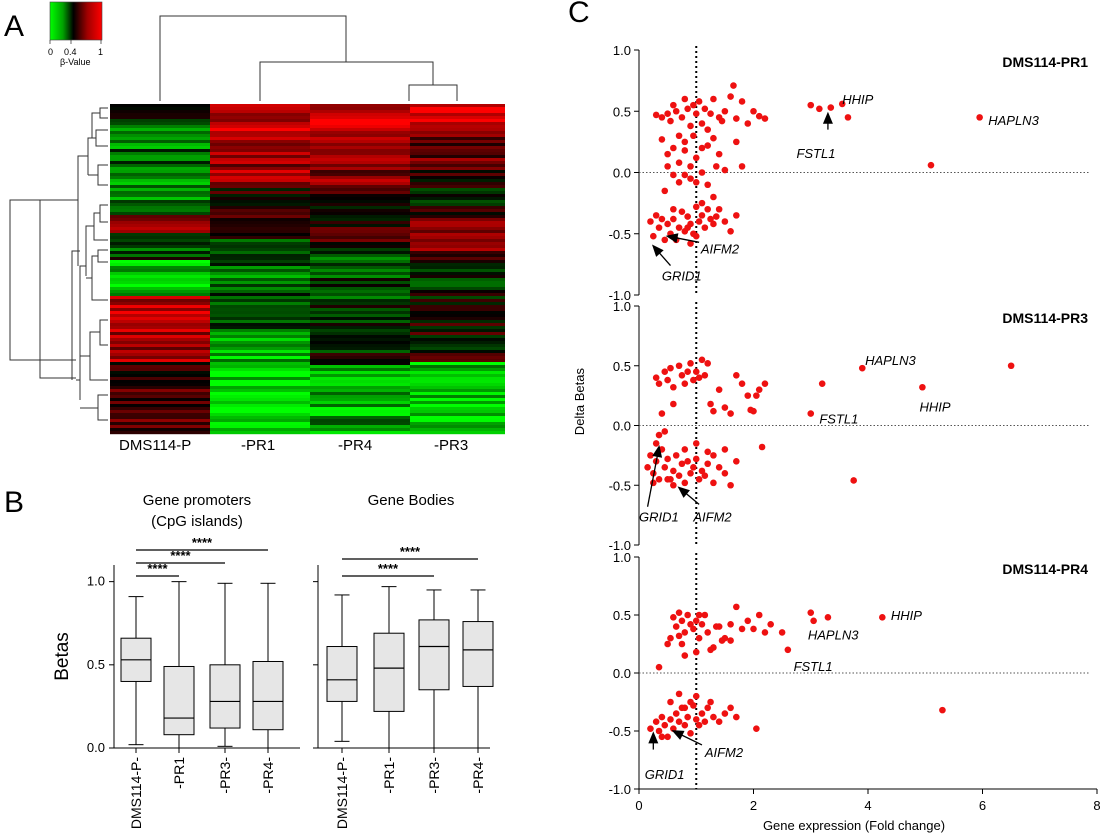 The image size is (1100, 835). What do you see at coordinates (620, 295) in the screenshot?
I see `y-tick-label: -1.0` at bounding box center [620, 295].